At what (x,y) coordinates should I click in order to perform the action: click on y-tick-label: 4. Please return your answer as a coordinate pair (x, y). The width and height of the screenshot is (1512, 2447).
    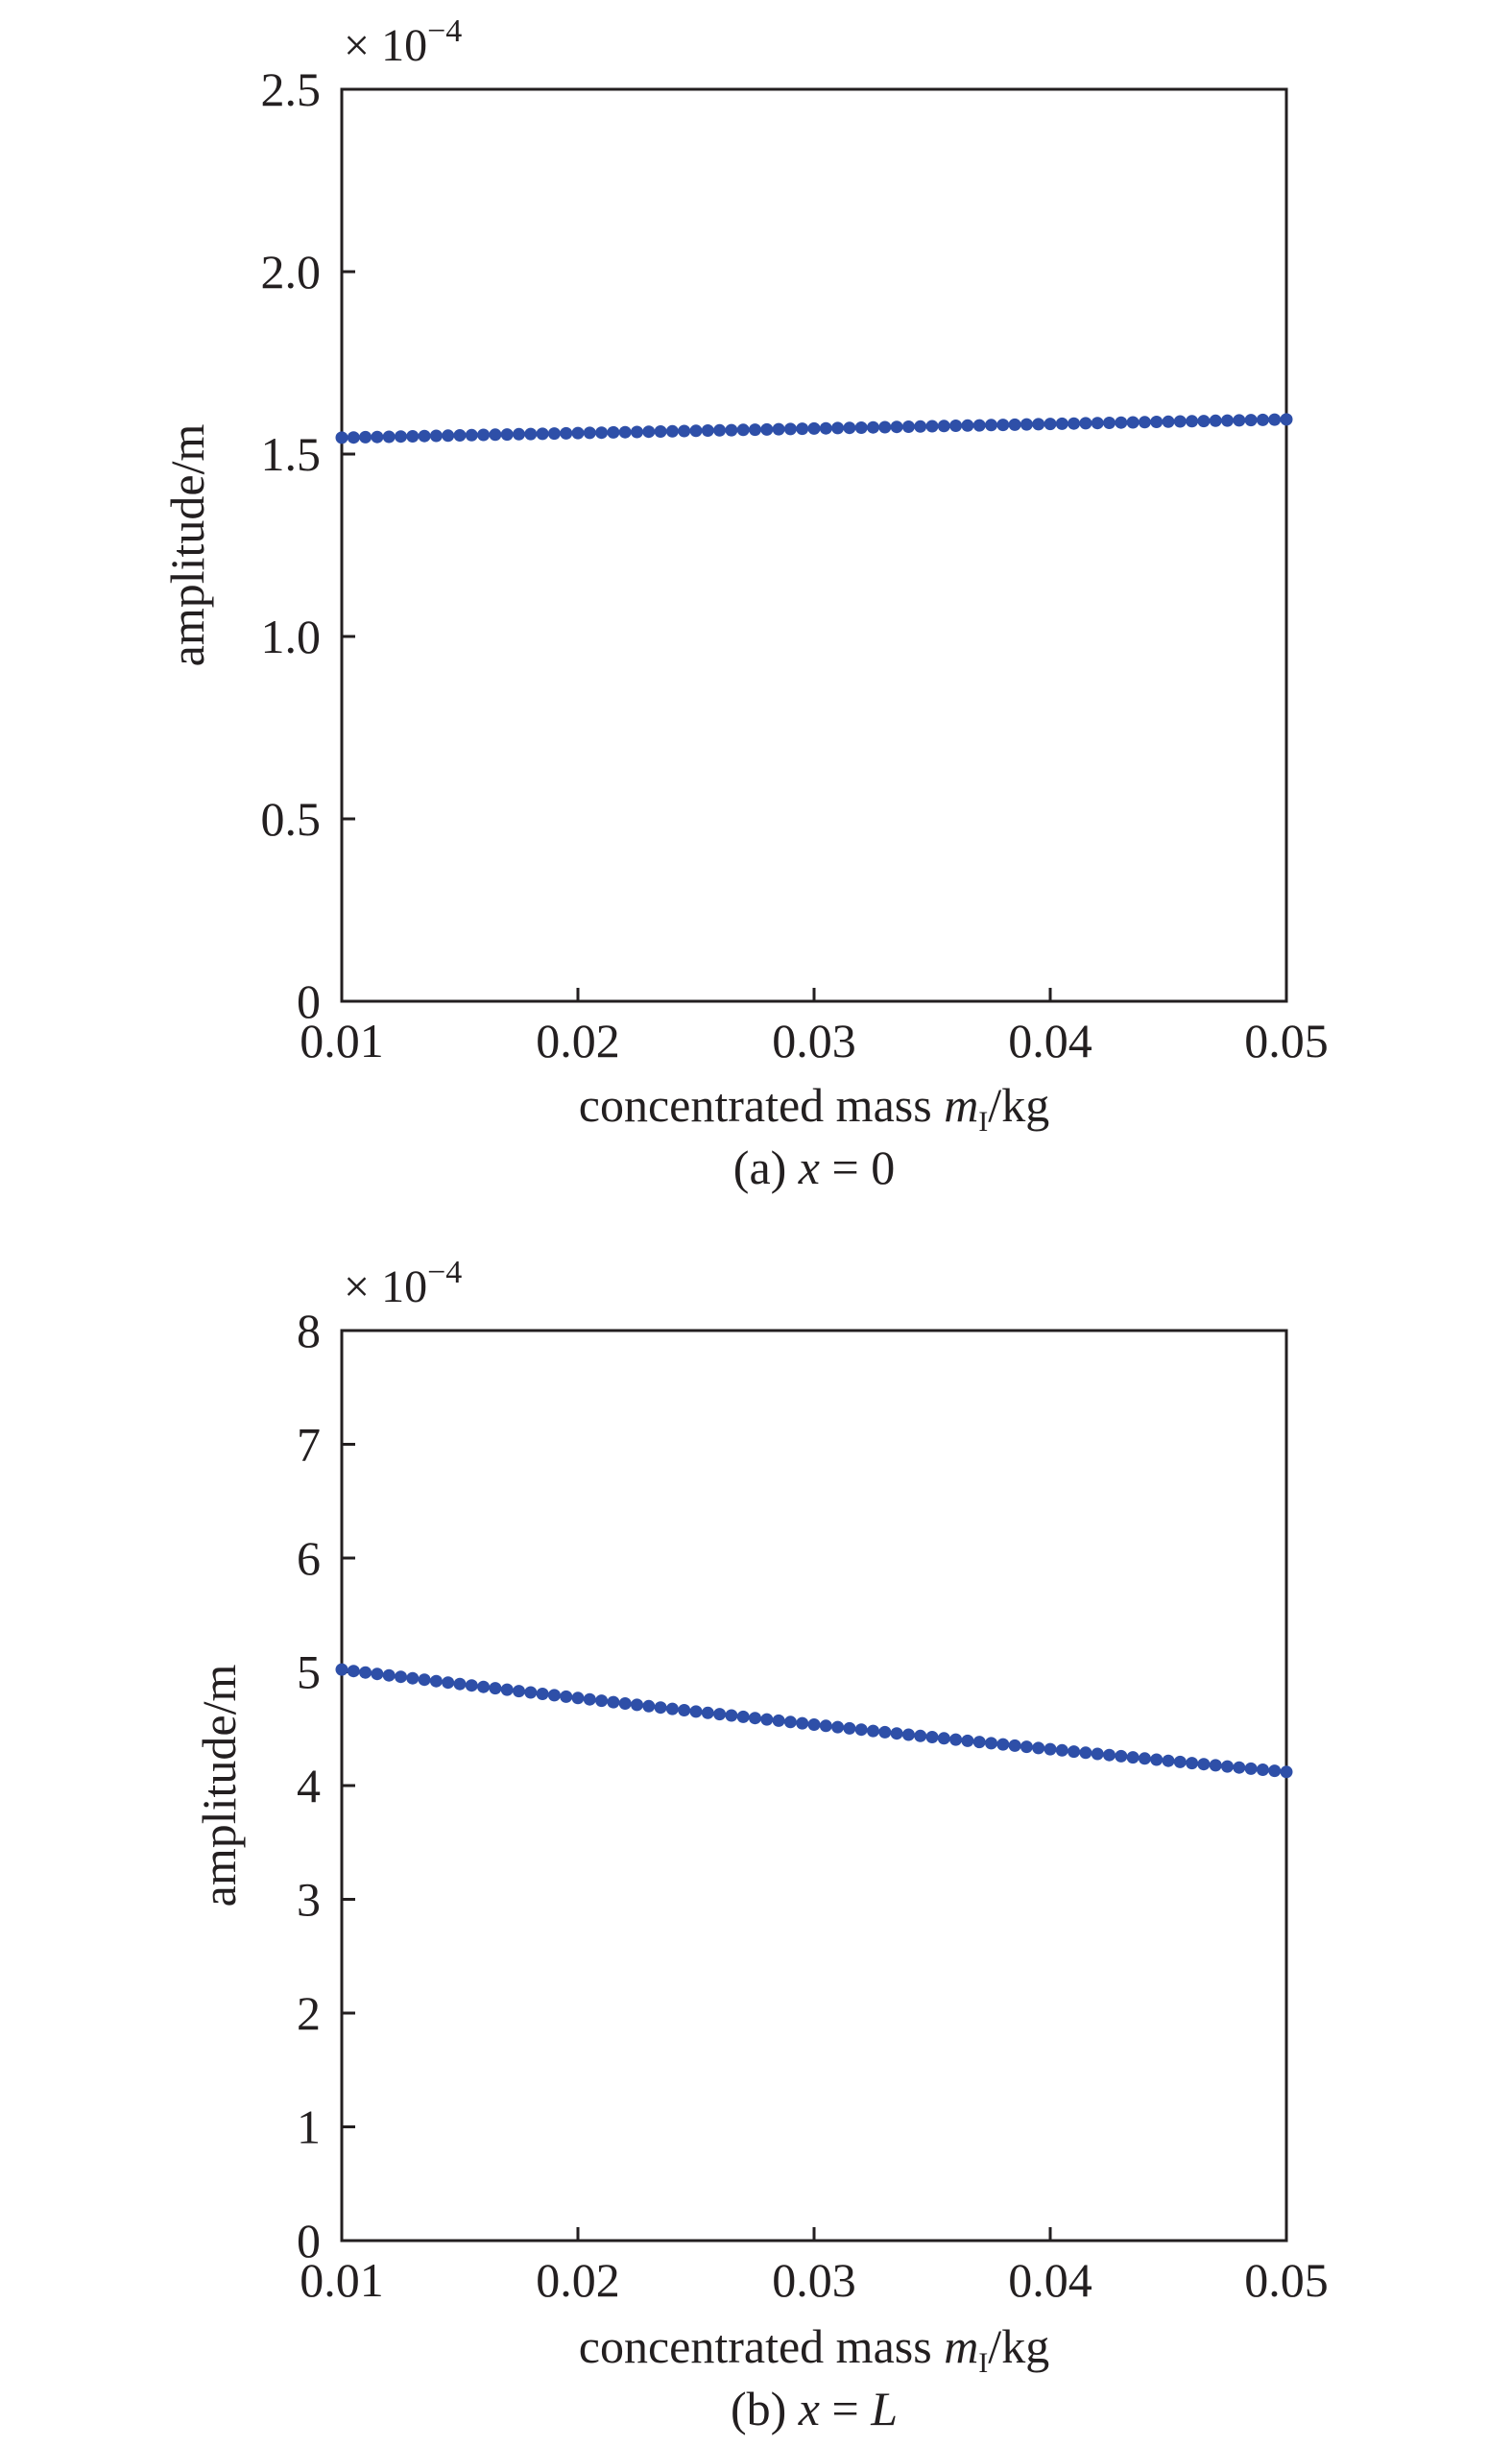
    Looking at the image, I should click on (309, 1785).